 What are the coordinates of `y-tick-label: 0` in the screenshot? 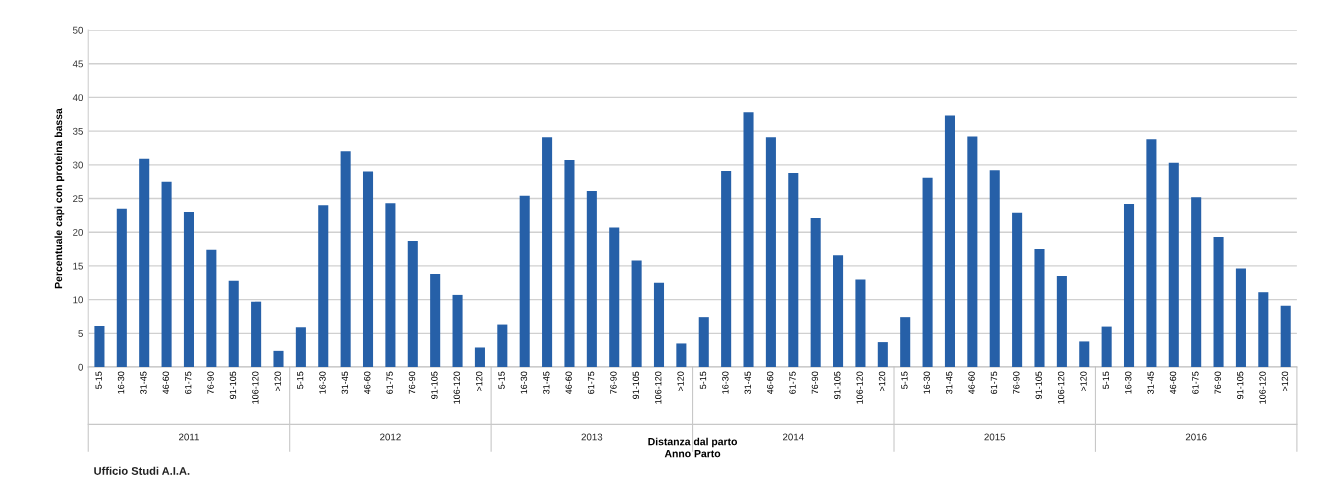 It's located at (80, 367).